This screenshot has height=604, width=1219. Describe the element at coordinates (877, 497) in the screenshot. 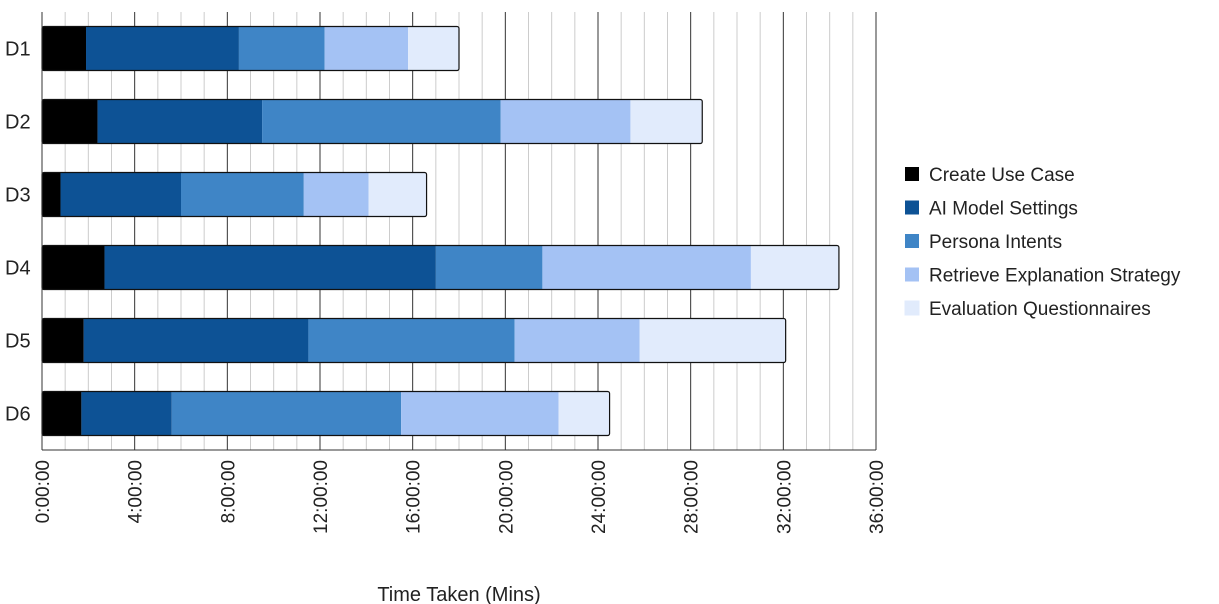

I see `x-tick-label: 36:00:00` at that location.